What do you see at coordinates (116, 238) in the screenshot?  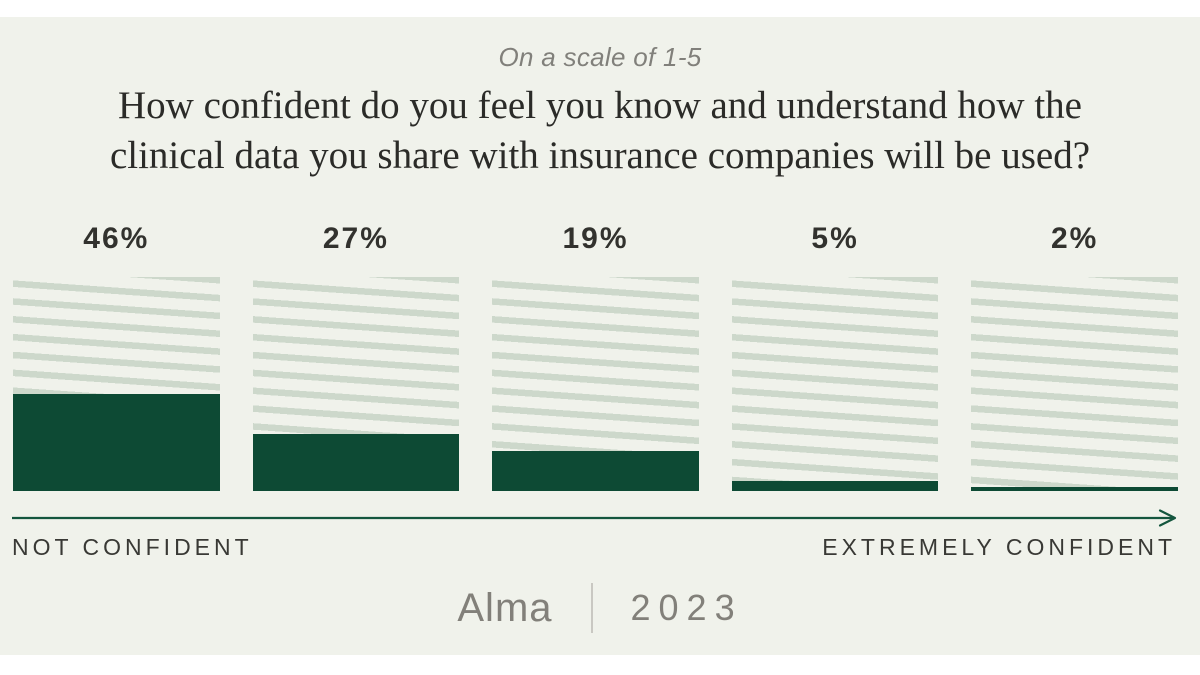 I see `bar-value-label: 46%` at bounding box center [116, 238].